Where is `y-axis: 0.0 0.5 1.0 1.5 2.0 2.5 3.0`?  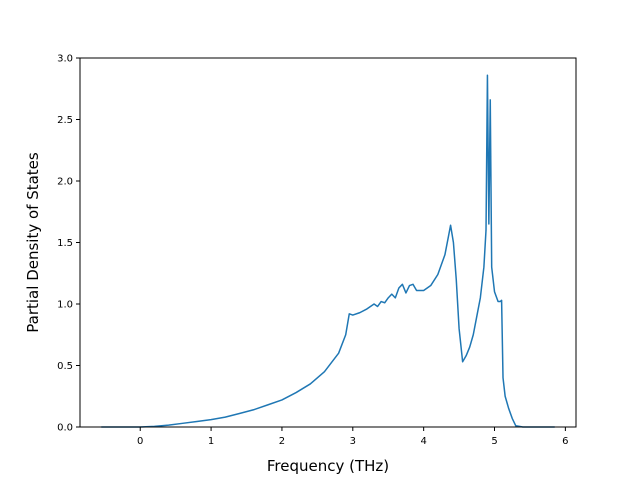 y-axis: 0.0 0.5 1.0 1.5 2.0 2.5 3.0 is located at coordinates (68, 244).